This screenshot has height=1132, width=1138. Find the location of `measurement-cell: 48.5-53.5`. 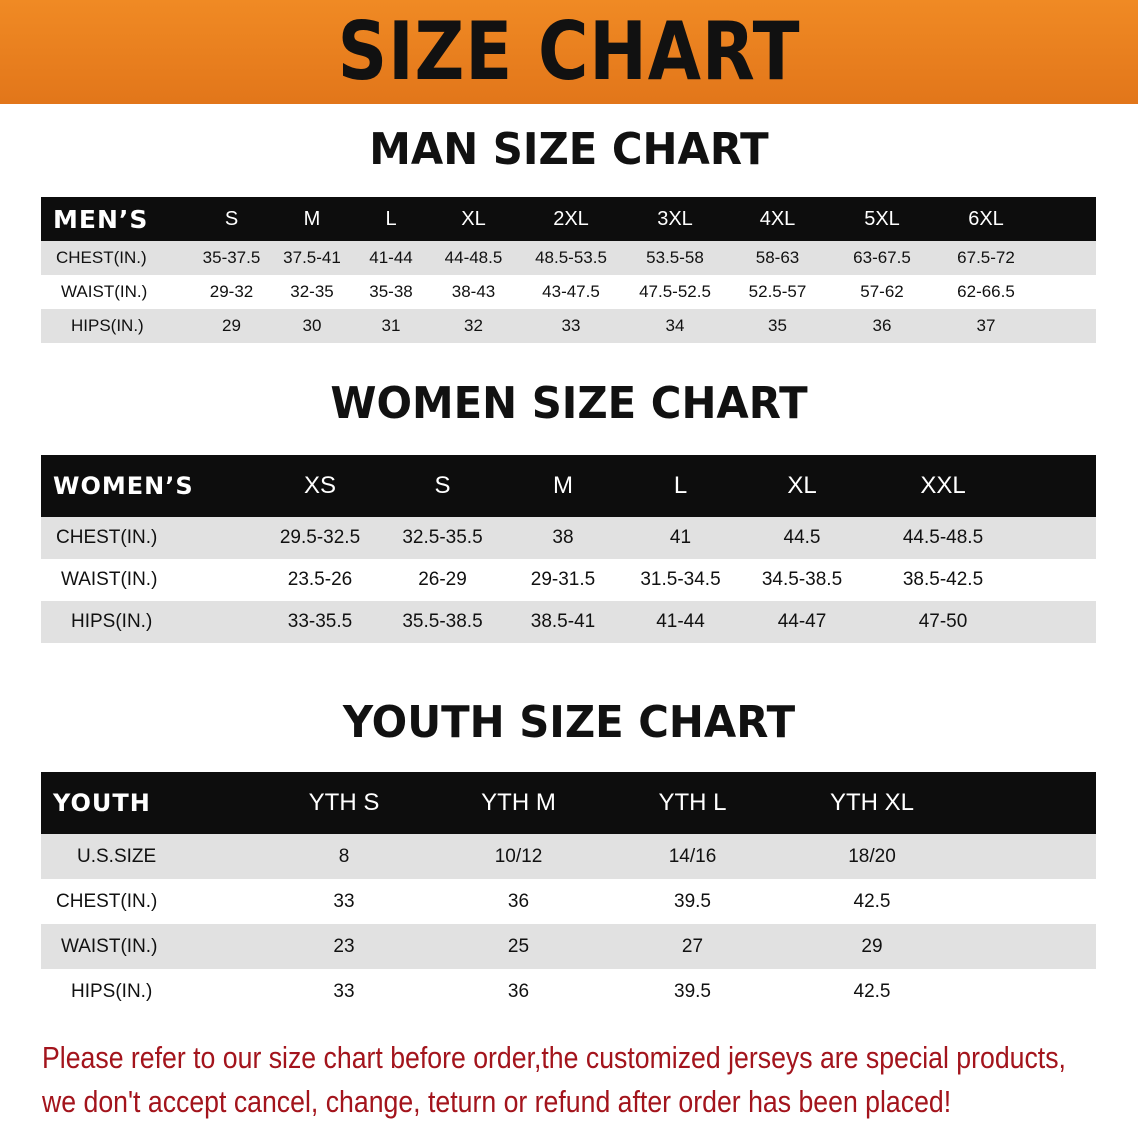

measurement-cell: 48.5-53.5 is located at coordinates (571, 257).